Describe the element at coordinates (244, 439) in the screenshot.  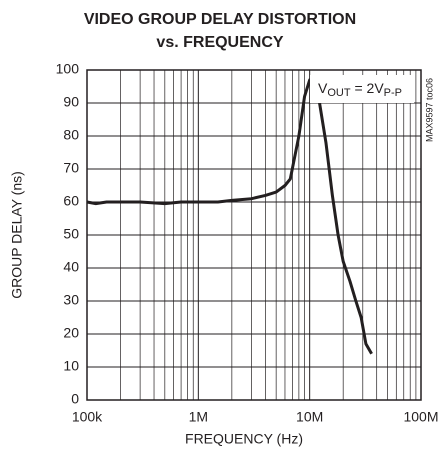
I see `x-axis-label: FREQUENCY (Hz)` at that location.